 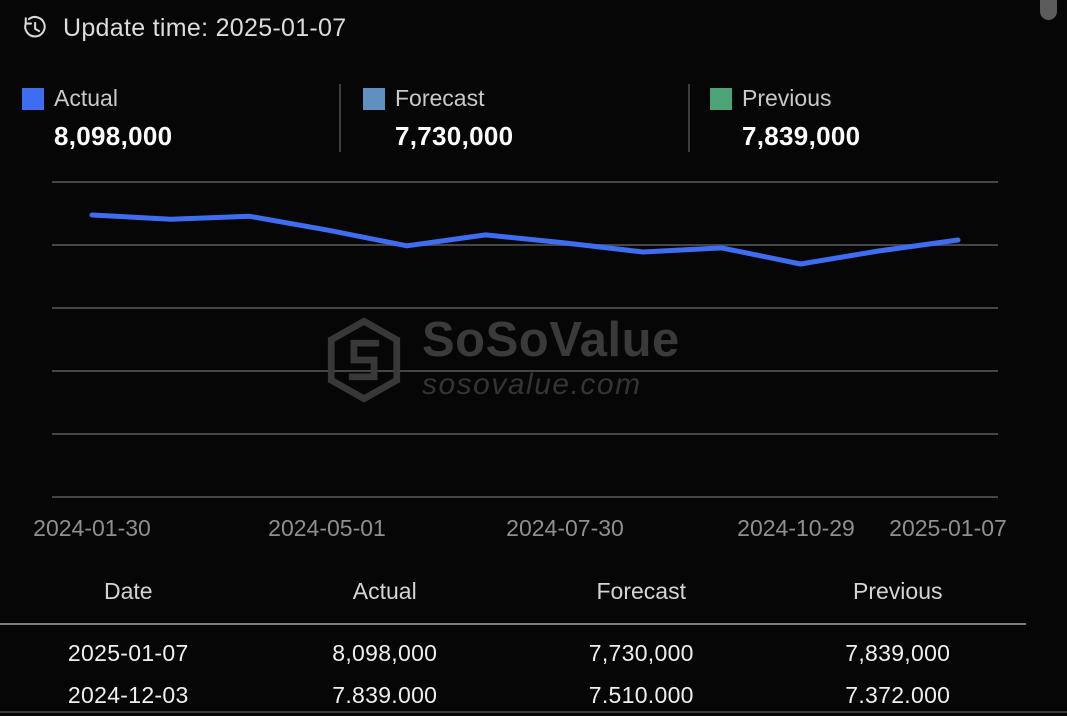 I want to click on legend-label: Forecast, so click(x=440, y=98).